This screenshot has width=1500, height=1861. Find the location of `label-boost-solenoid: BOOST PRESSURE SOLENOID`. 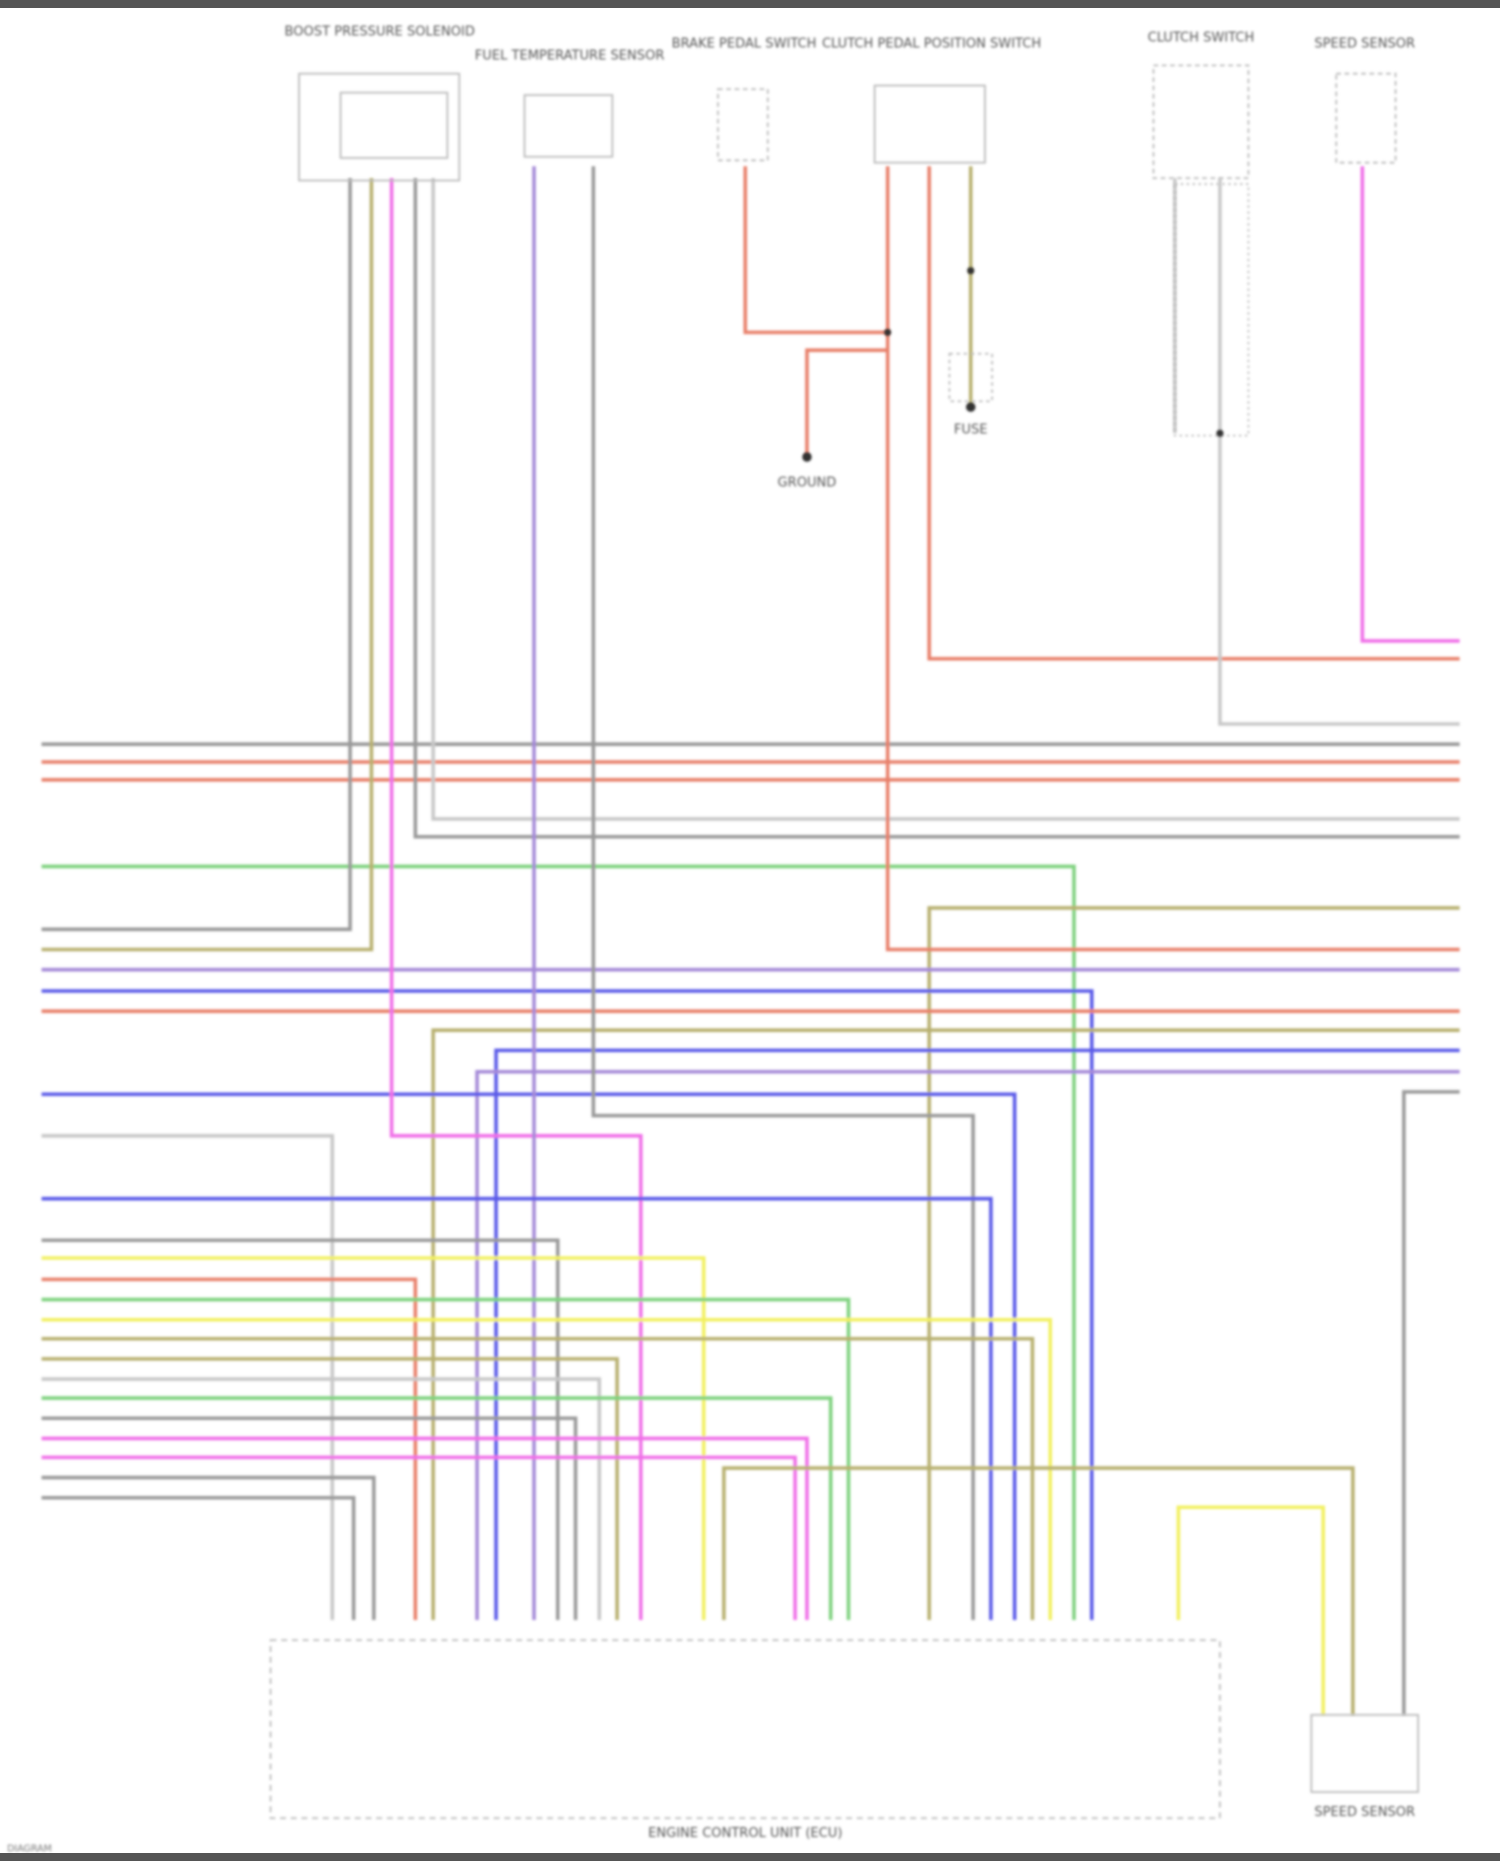

label-boost-solenoid: BOOST PRESSURE SOLENOID is located at coordinates (380, 32).